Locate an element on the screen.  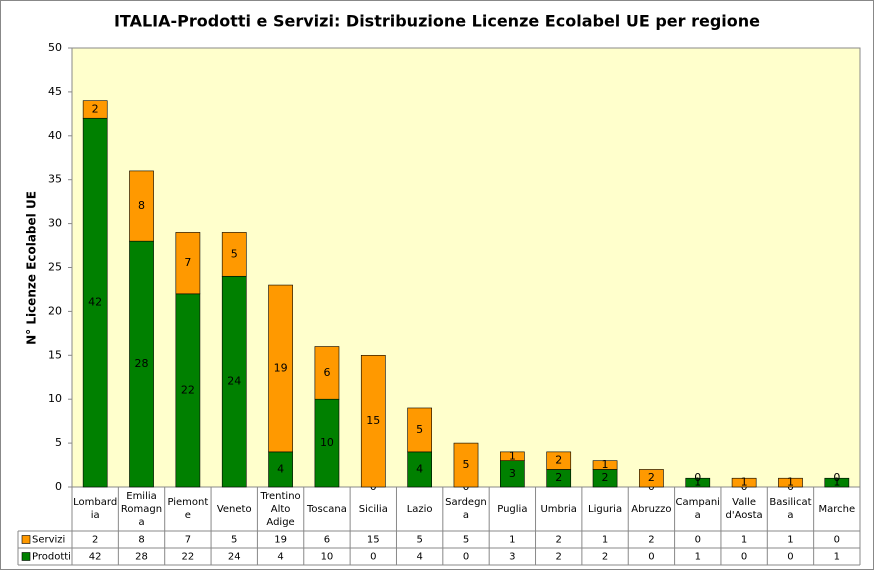
y-tick-label: 20 is located at coordinates (55, 310).